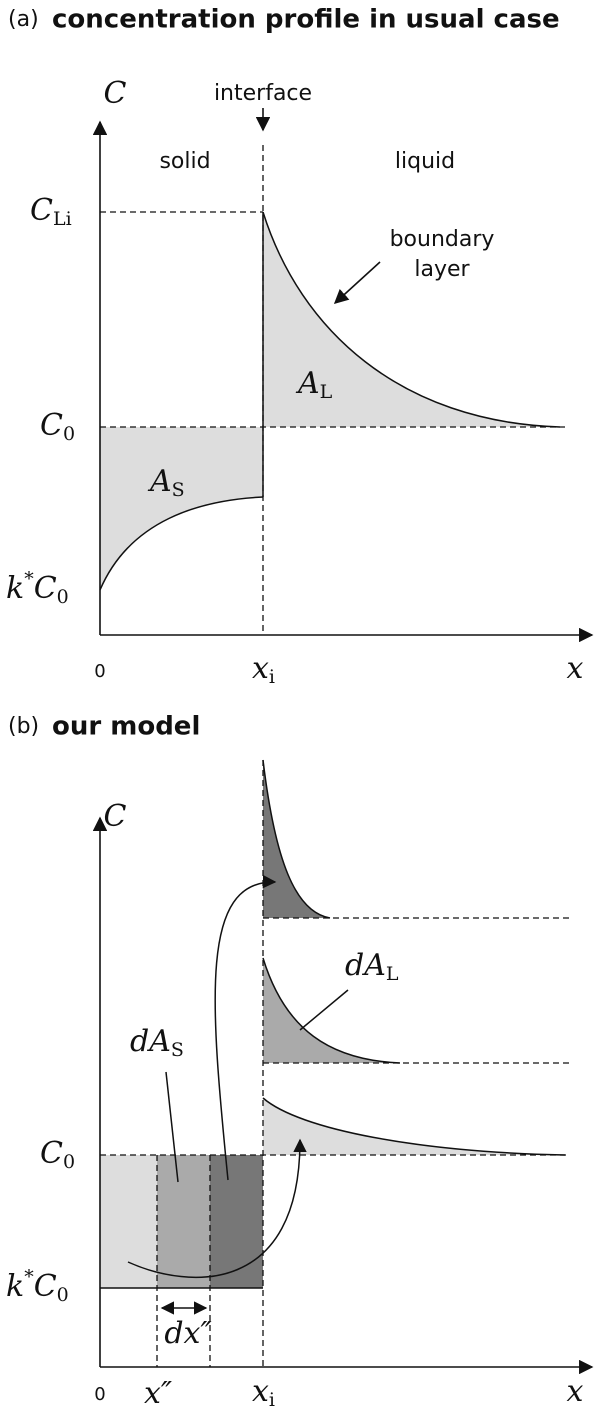  What do you see at coordinates (126, 727) in the screenshot?
I see `panel-title: our model` at bounding box center [126, 727].